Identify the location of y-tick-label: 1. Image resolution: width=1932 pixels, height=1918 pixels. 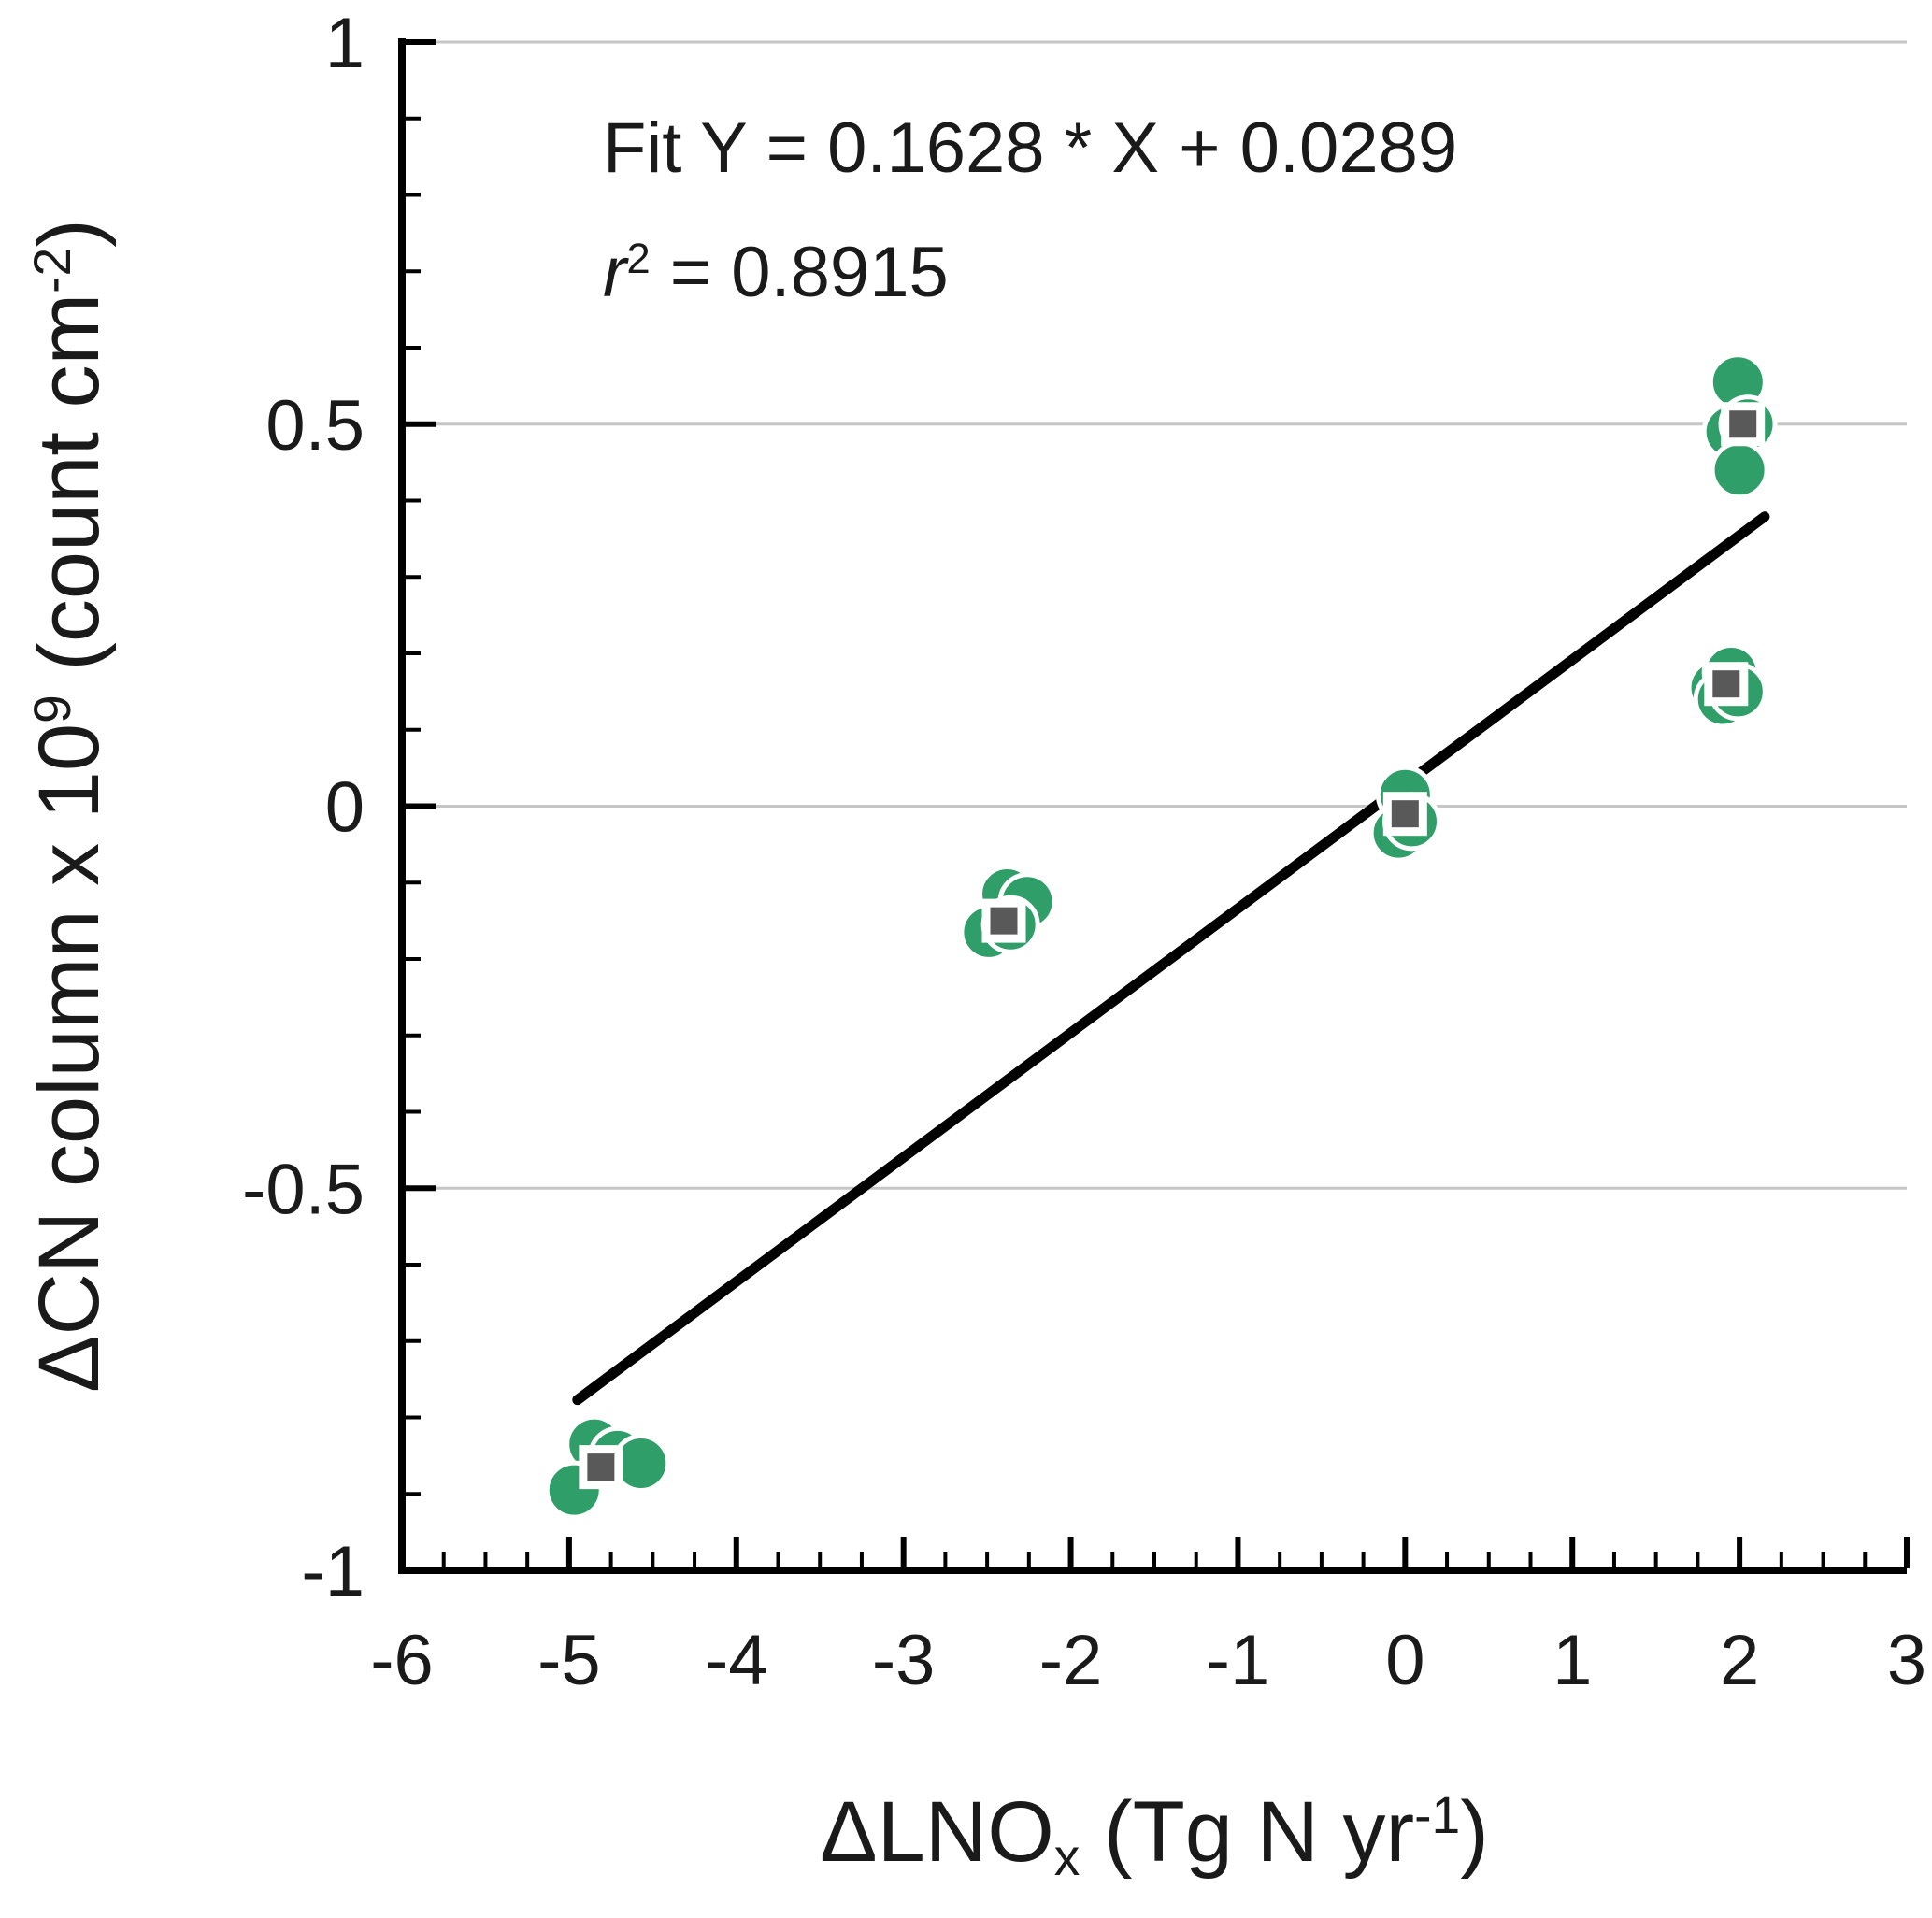
(345, 43).